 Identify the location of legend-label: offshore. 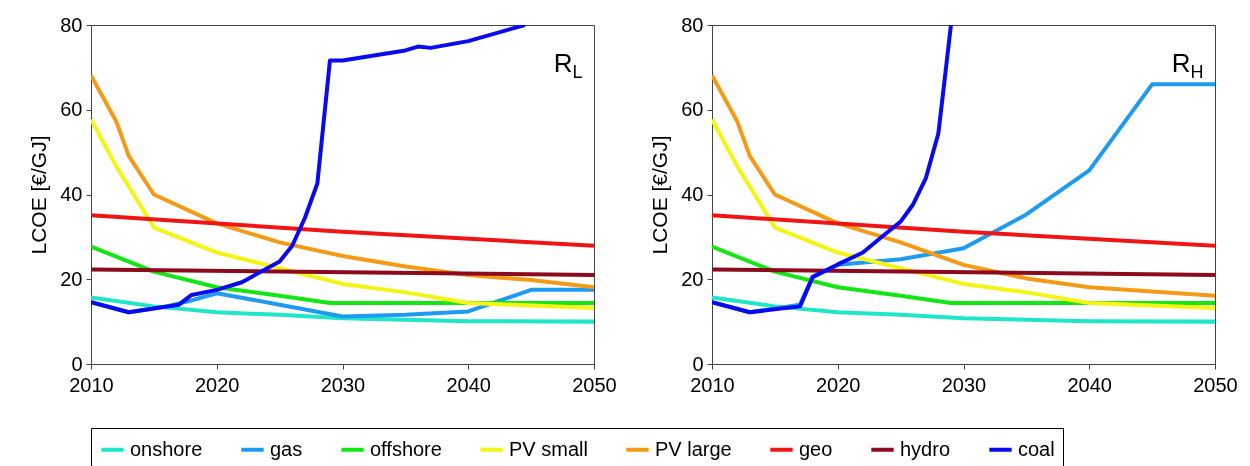
(406, 448).